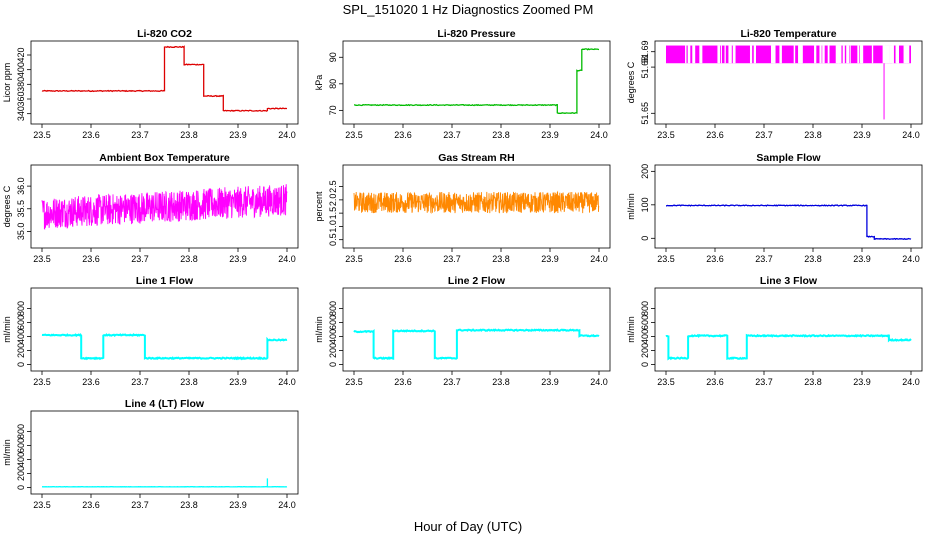  What do you see at coordinates (333, 186) in the screenshot?
I see `y-tick-label: 2.5` at bounding box center [333, 186].